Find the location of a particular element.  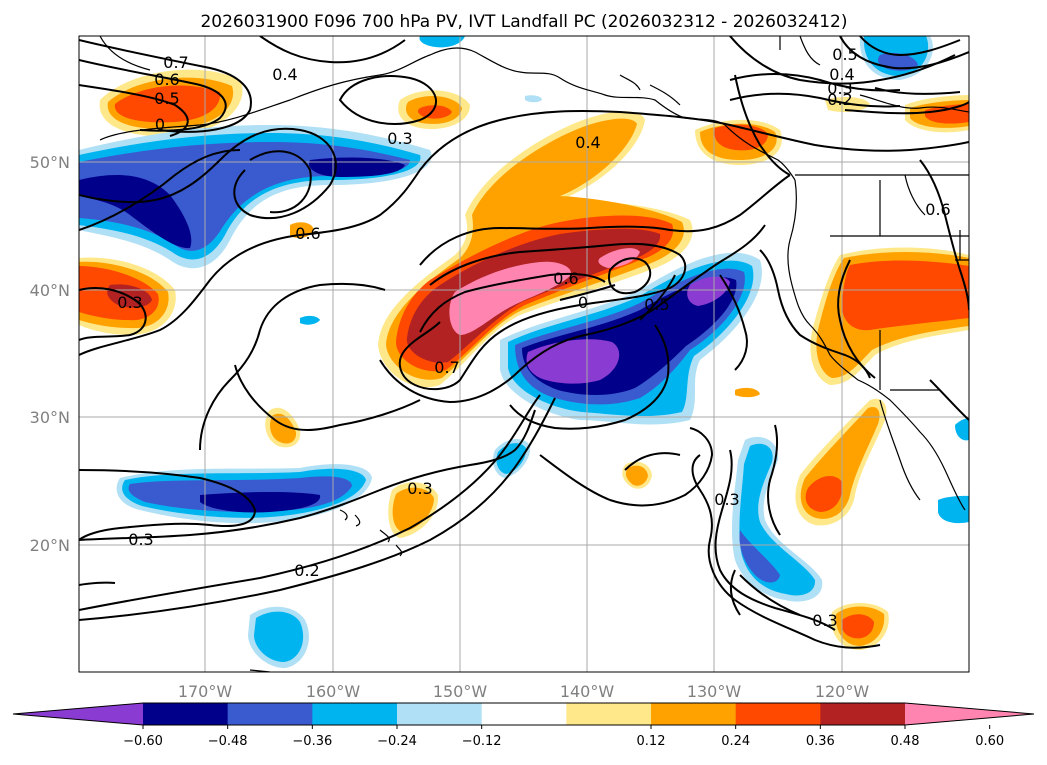

lat-tick-label: 50°N is located at coordinates (50, 162).